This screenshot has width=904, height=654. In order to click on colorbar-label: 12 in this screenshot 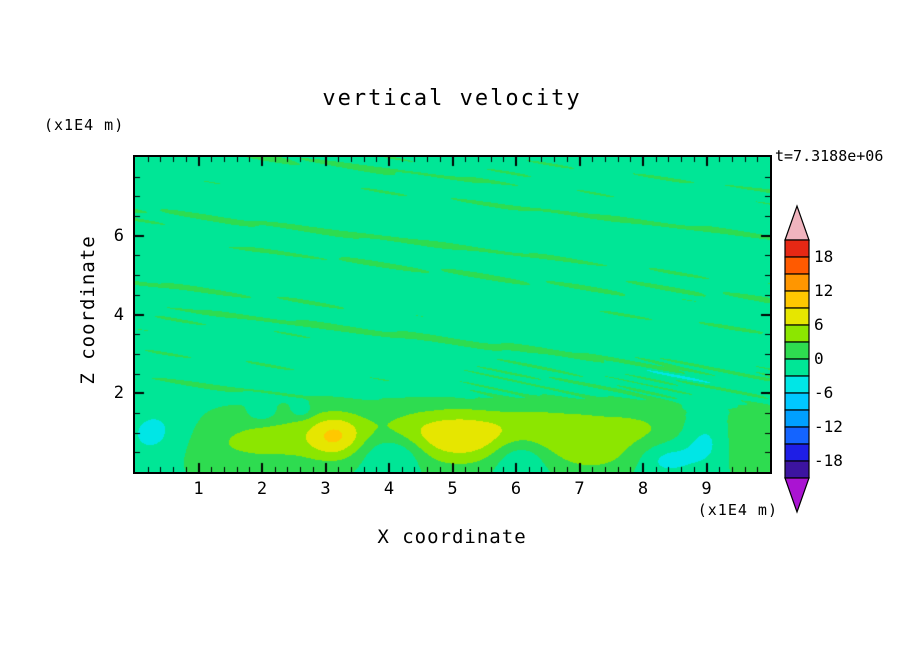, I will do `click(824, 290)`.